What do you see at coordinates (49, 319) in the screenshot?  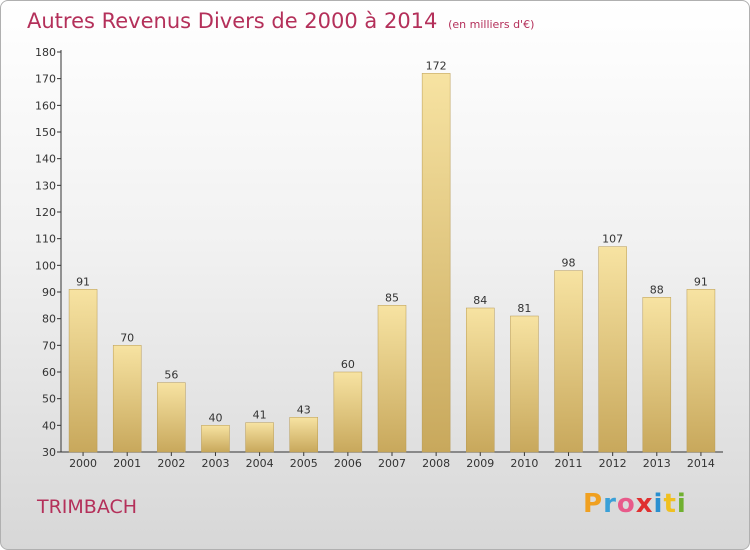 I see `y-tick-label: 80` at bounding box center [49, 319].